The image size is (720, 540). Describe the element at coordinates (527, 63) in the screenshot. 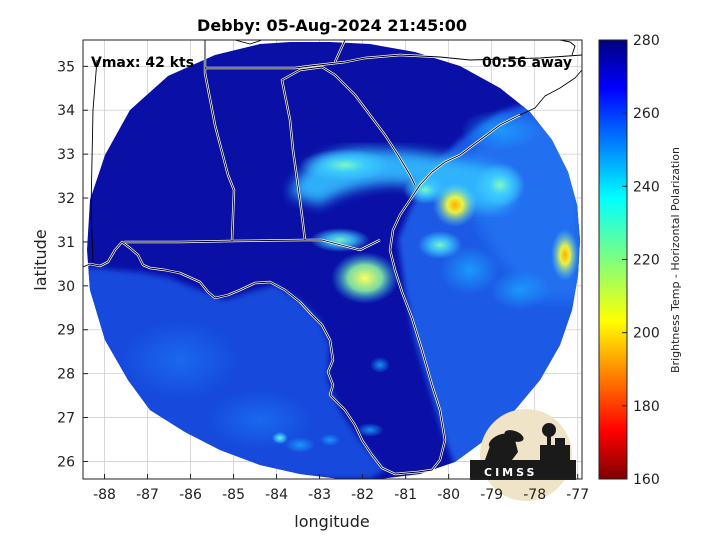

I see `time-away-annotation: 00:56 away` at that location.